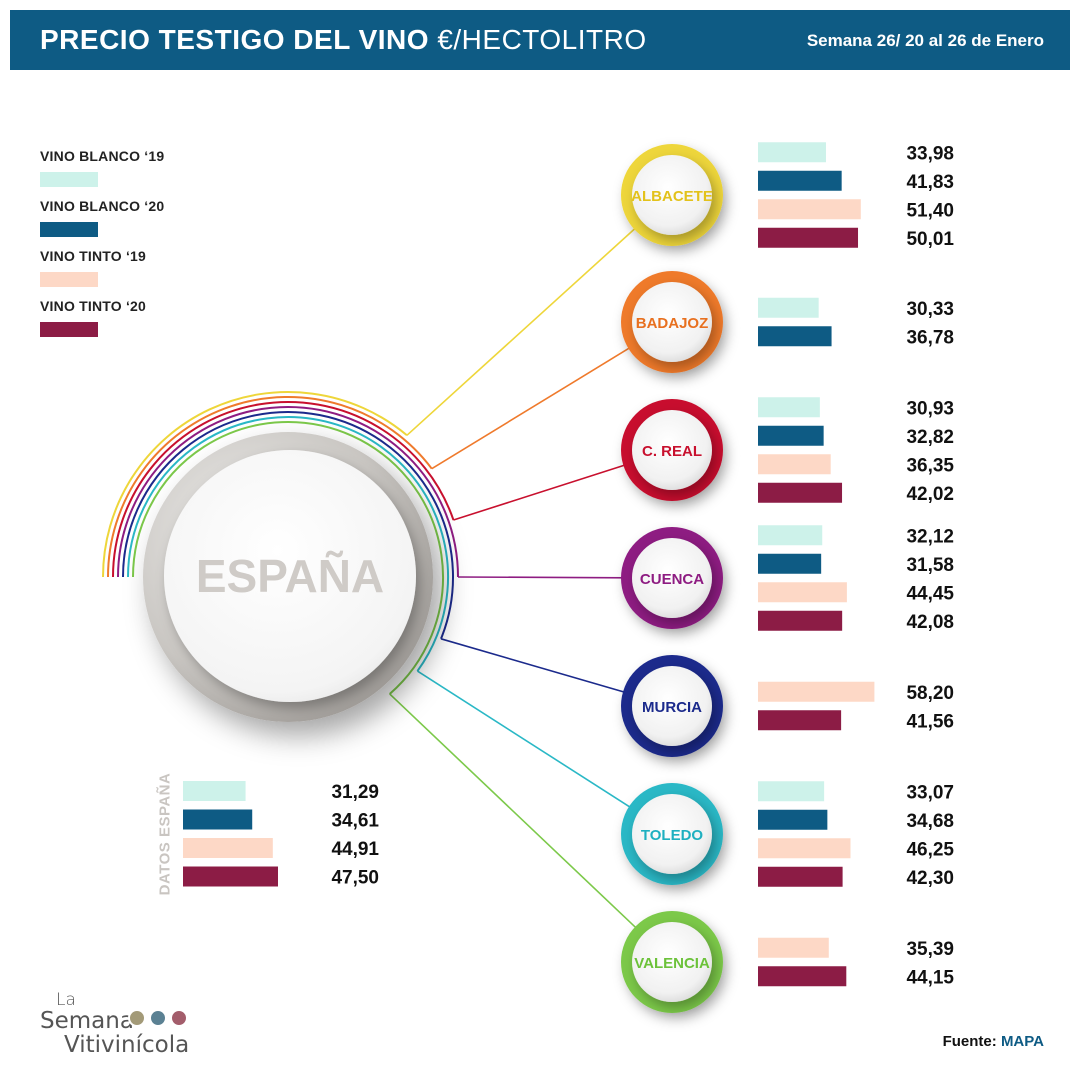  I want to click on logo-line-3: Vitivinícola, so click(127, 1045).